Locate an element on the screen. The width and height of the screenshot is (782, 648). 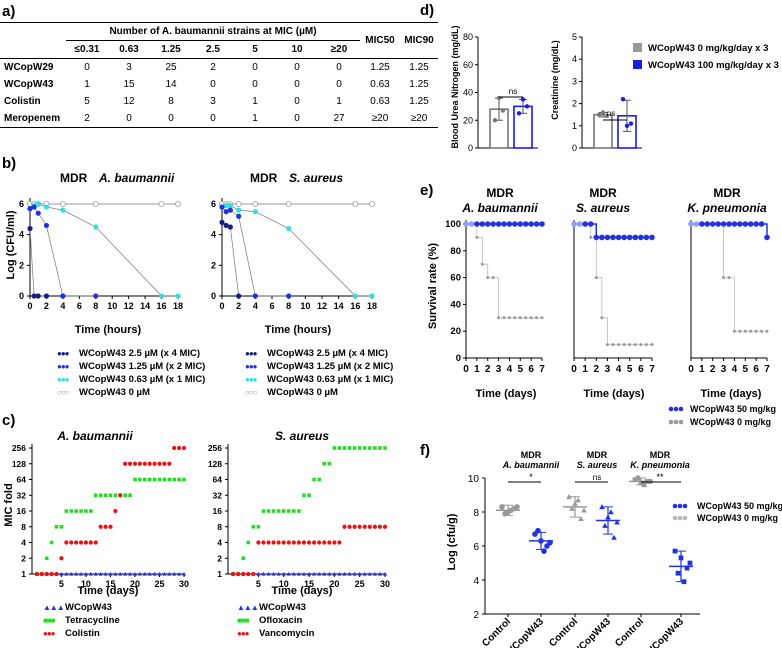
legend-marker: ▲▲▲ is located at coordinates (54, 607).